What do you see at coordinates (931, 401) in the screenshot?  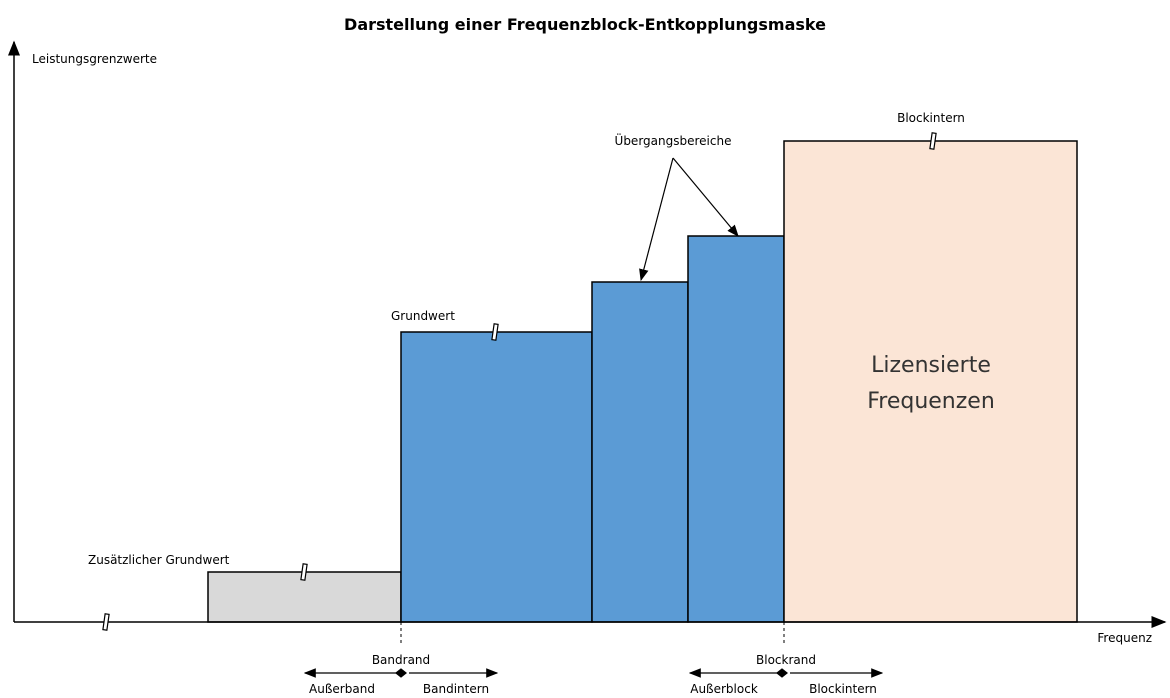 I see `licensed-label: Frequenzen` at bounding box center [931, 401].